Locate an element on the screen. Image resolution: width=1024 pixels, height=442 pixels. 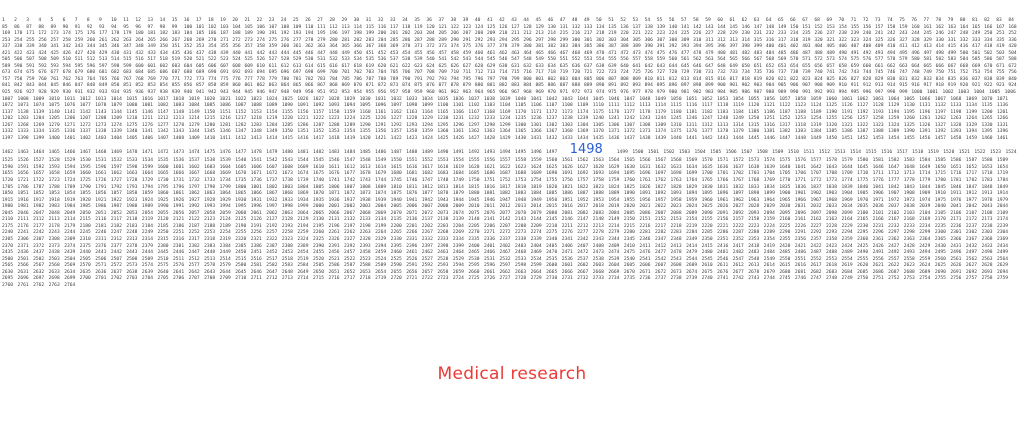
sequence-number: 1803 is located at coordinates (287, 187).